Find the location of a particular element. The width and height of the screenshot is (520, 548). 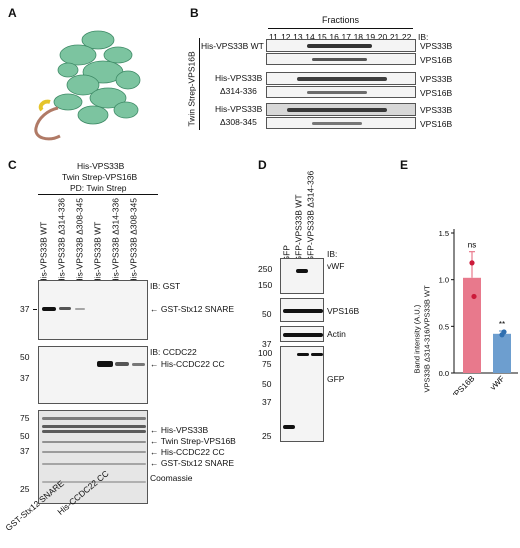

c-lane-3: His-VPS33B Δ308-345 is located at coordinates (79, 241).